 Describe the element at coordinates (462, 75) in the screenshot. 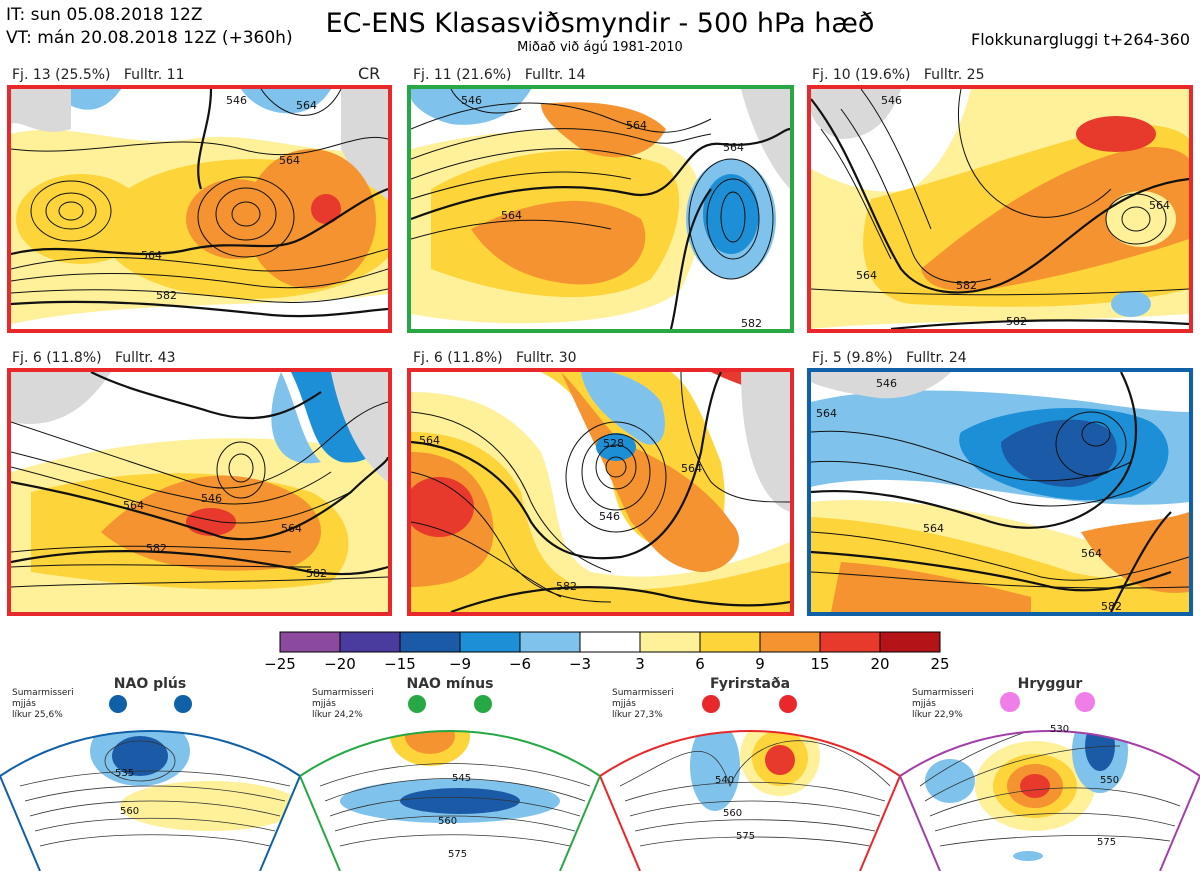

I see `panel-2-freq: Fj. 11 (21.6%)` at that location.